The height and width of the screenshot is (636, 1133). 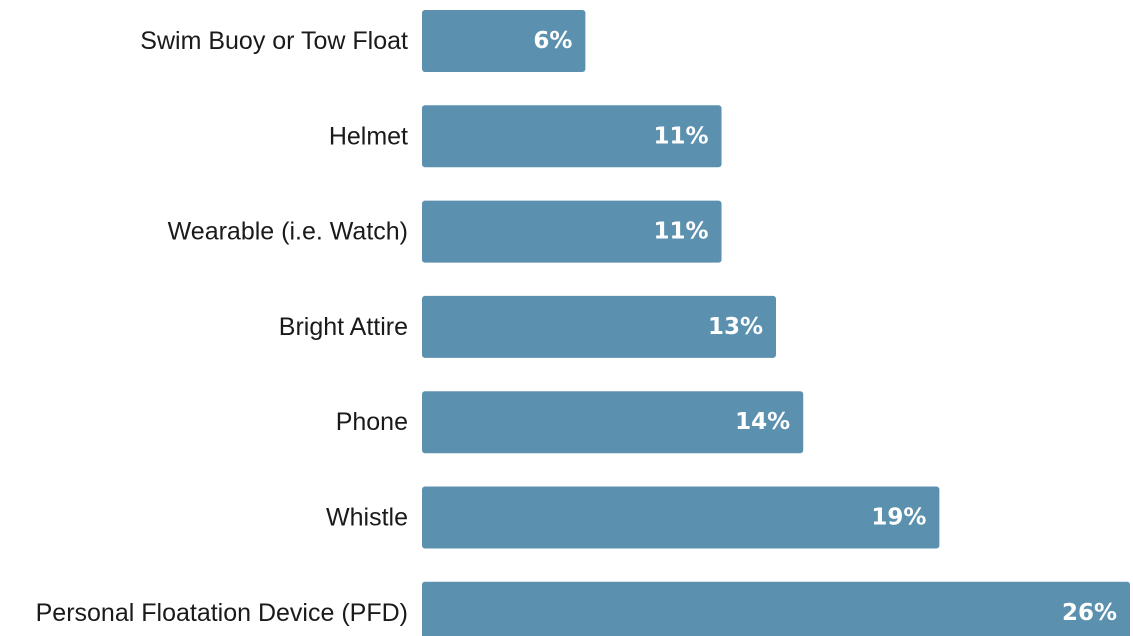 What do you see at coordinates (762, 422) in the screenshot?
I see `bar-value-label: 14%` at bounding box center [762, 422].